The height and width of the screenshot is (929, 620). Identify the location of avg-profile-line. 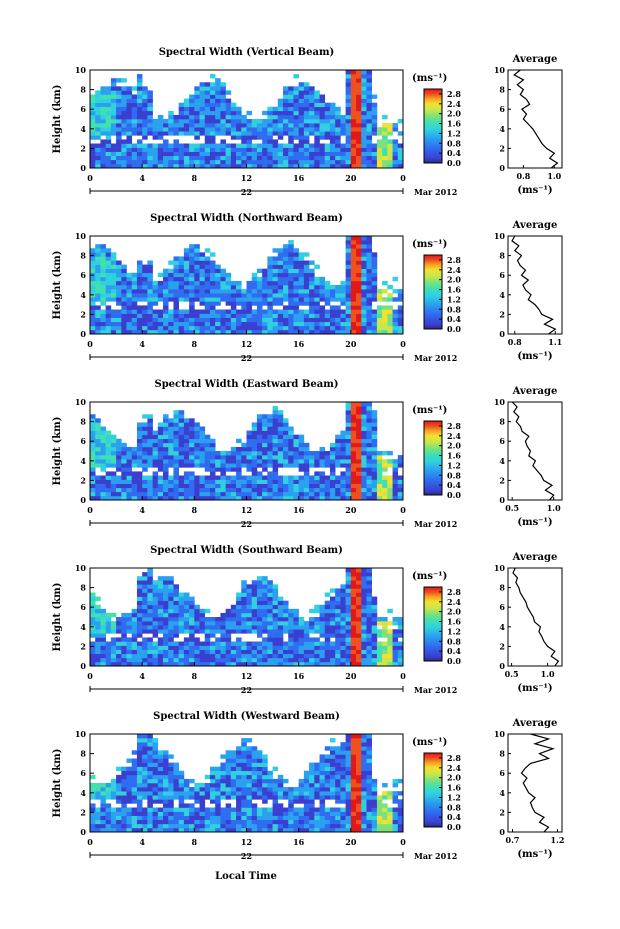
(533, 451).